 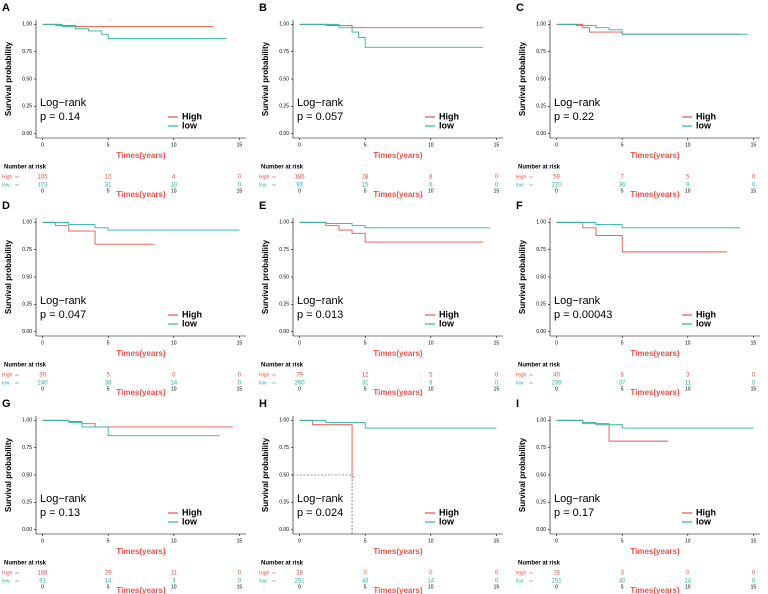 I want to click on risk-count: 173, so click(x=43, y=186).